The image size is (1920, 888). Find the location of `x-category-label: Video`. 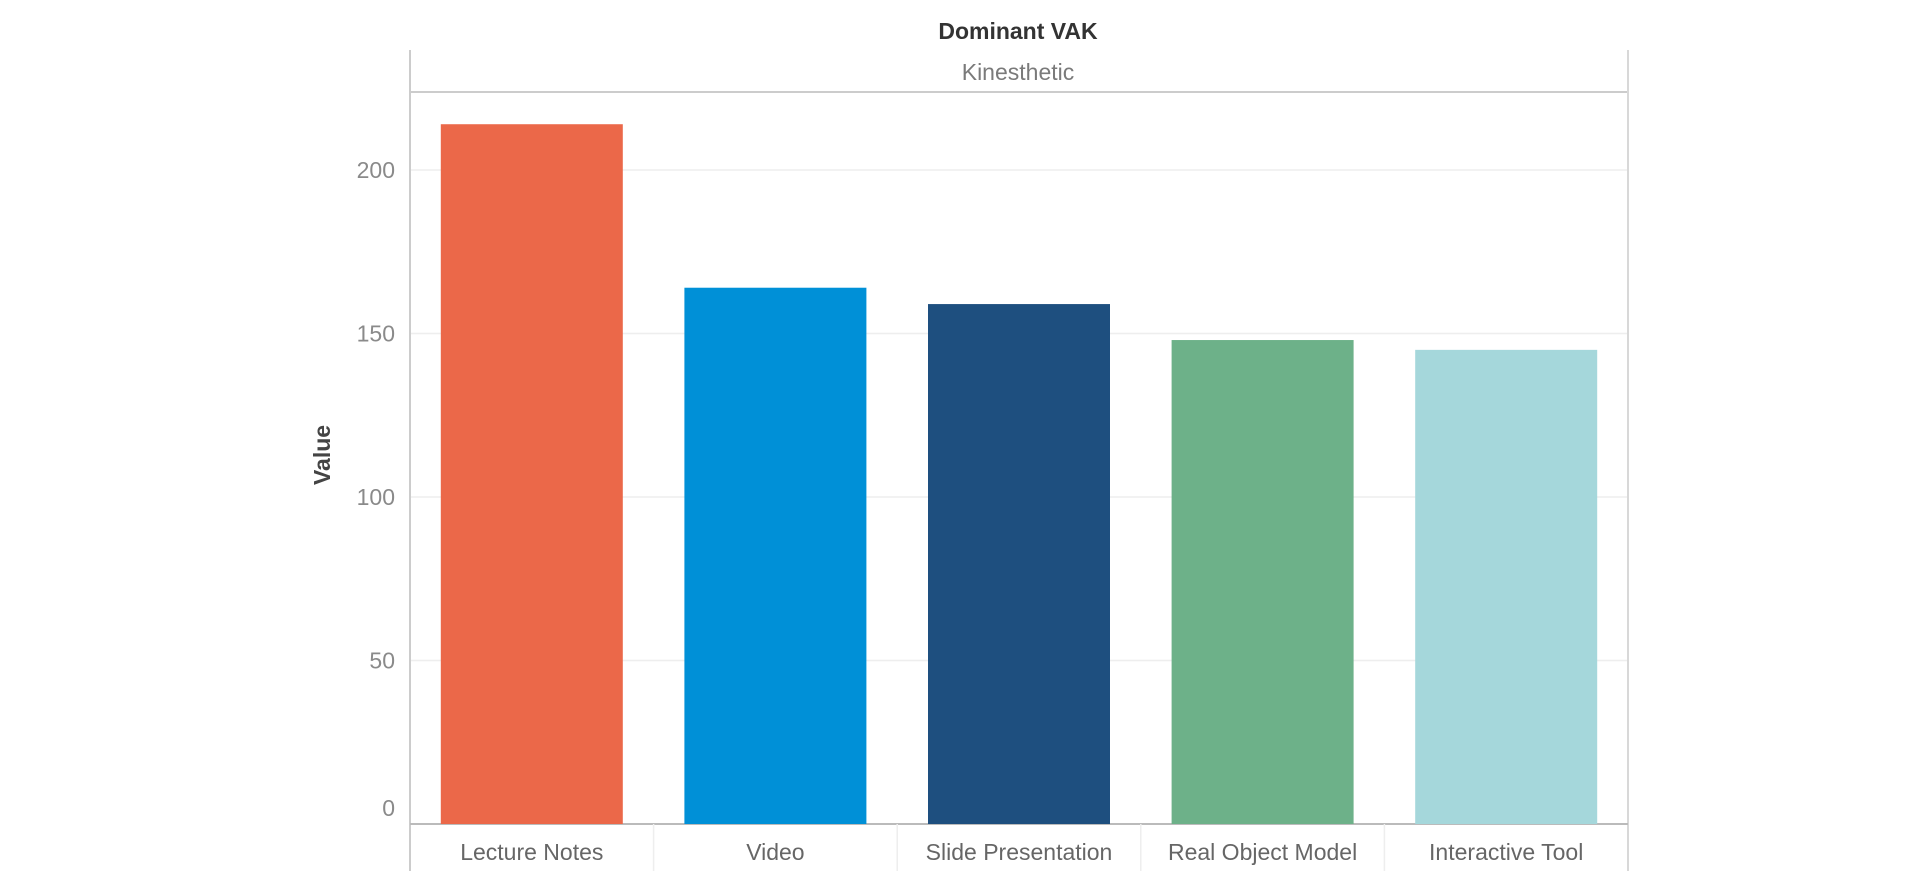

x-category-label: Video is located at coordinates (775, 852).